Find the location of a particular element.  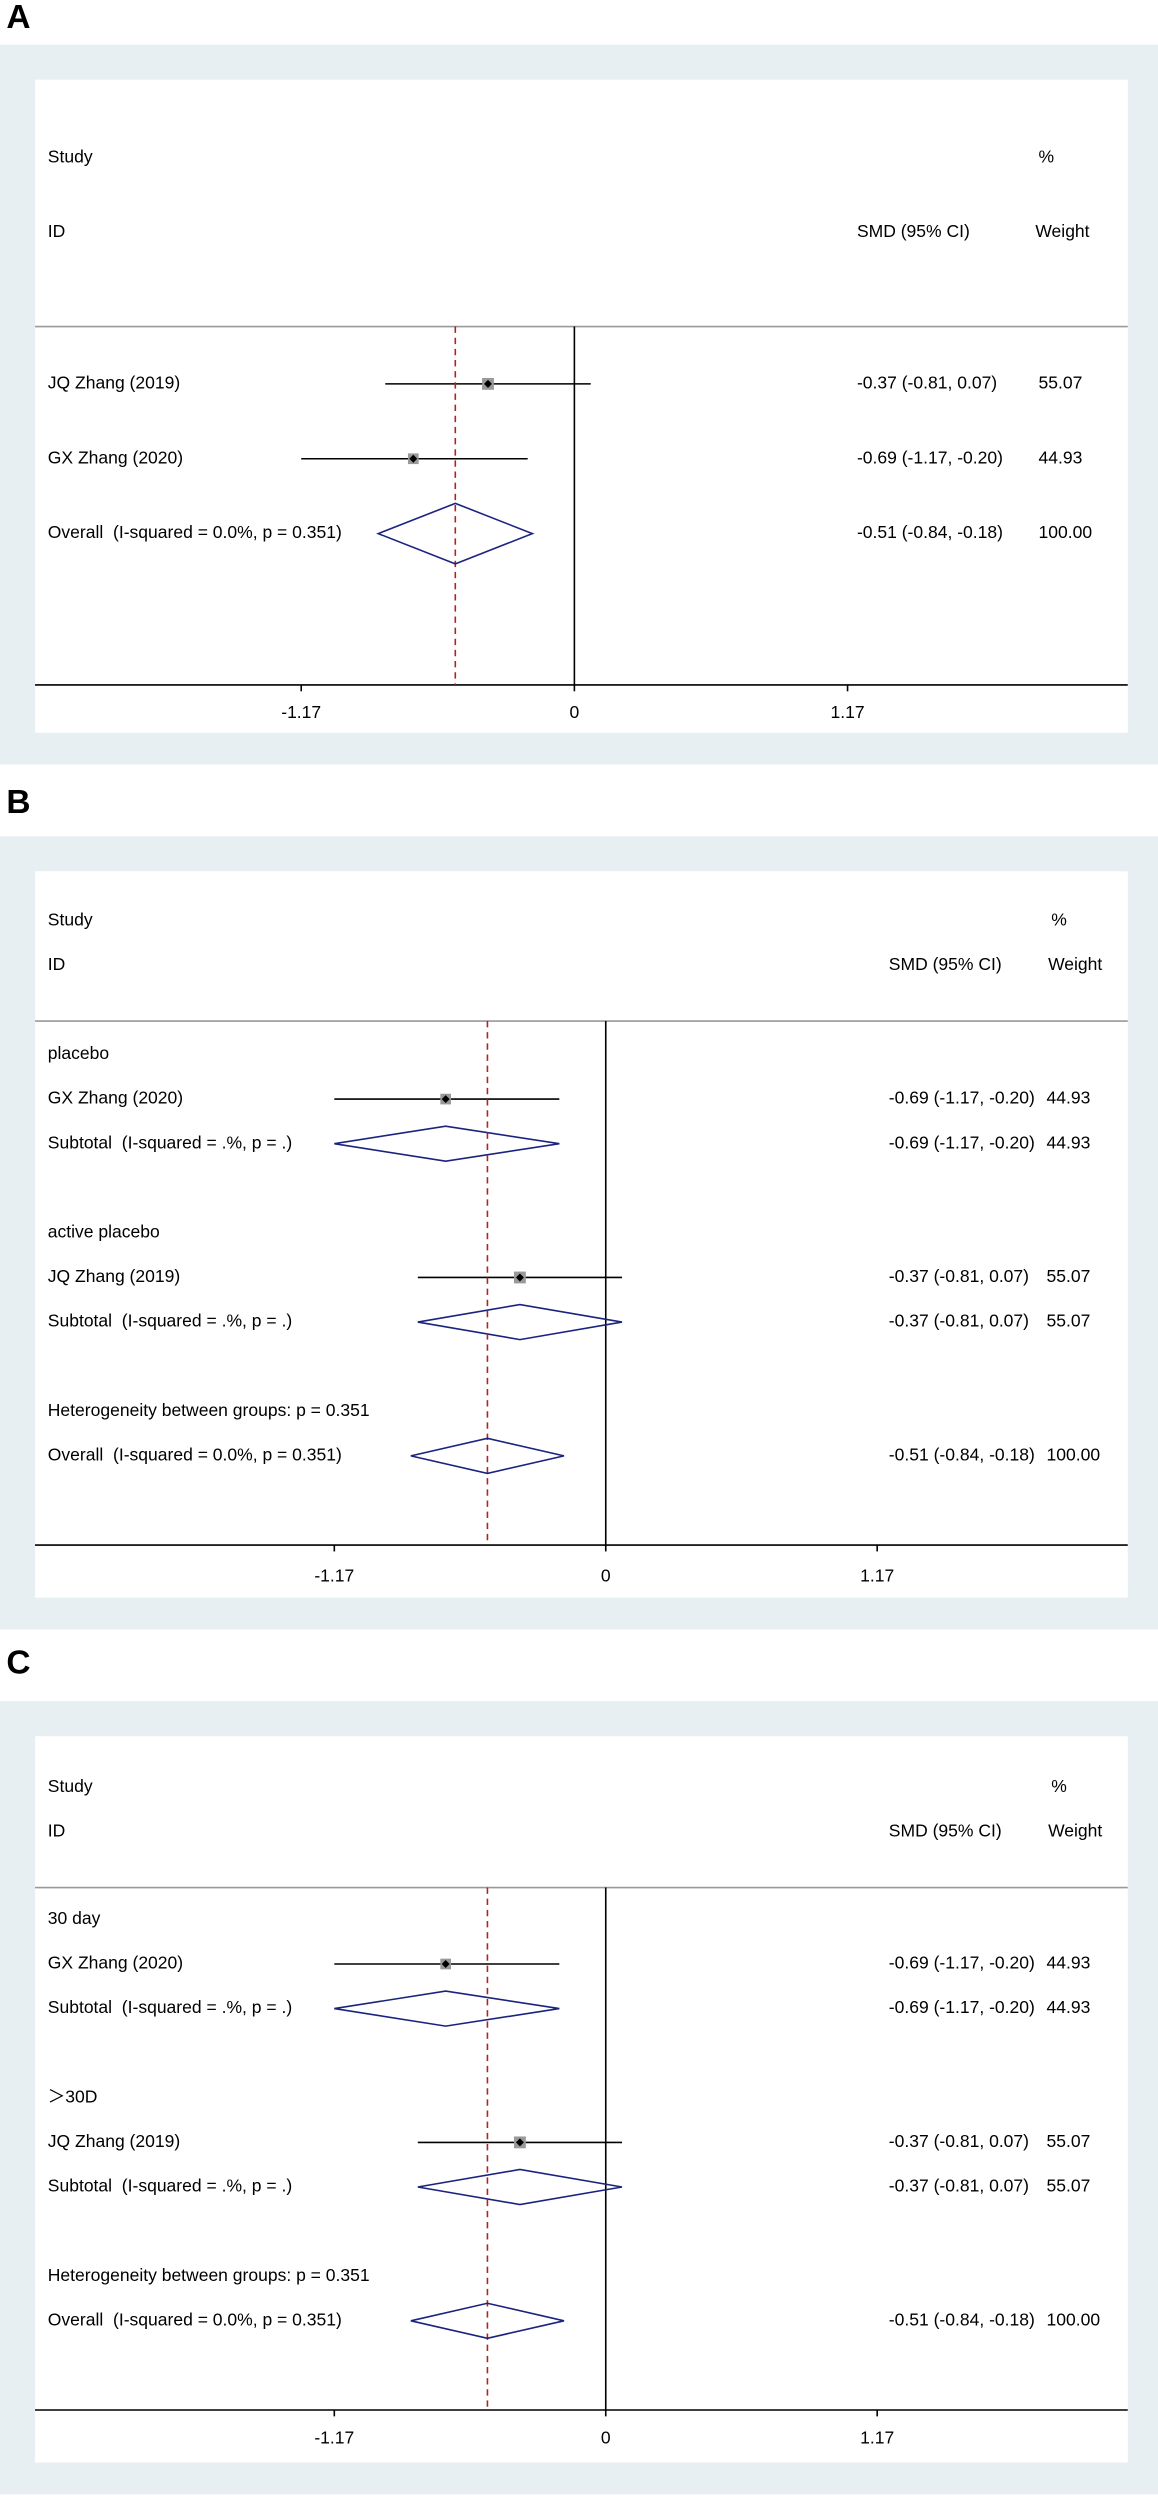

panel-label: A is located at coordinates (18, 18).